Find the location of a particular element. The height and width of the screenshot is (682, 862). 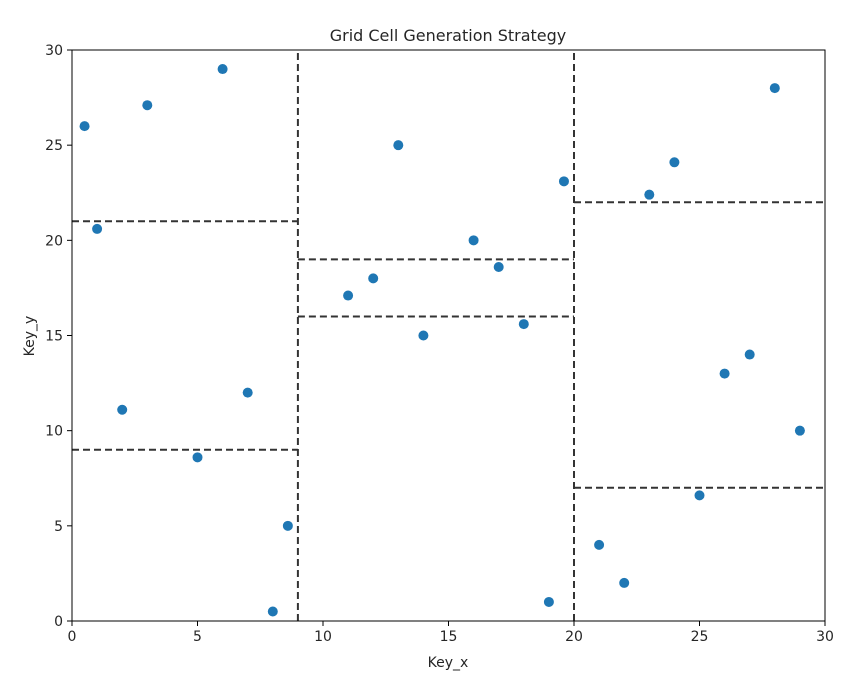

y-tick-label: 20 is located at coordinates (54, 241).